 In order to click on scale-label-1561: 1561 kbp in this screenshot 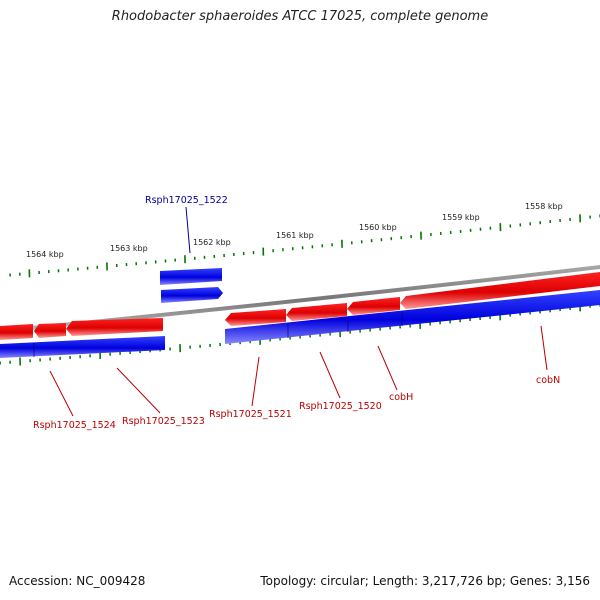, I will do `click(295, 235)`.